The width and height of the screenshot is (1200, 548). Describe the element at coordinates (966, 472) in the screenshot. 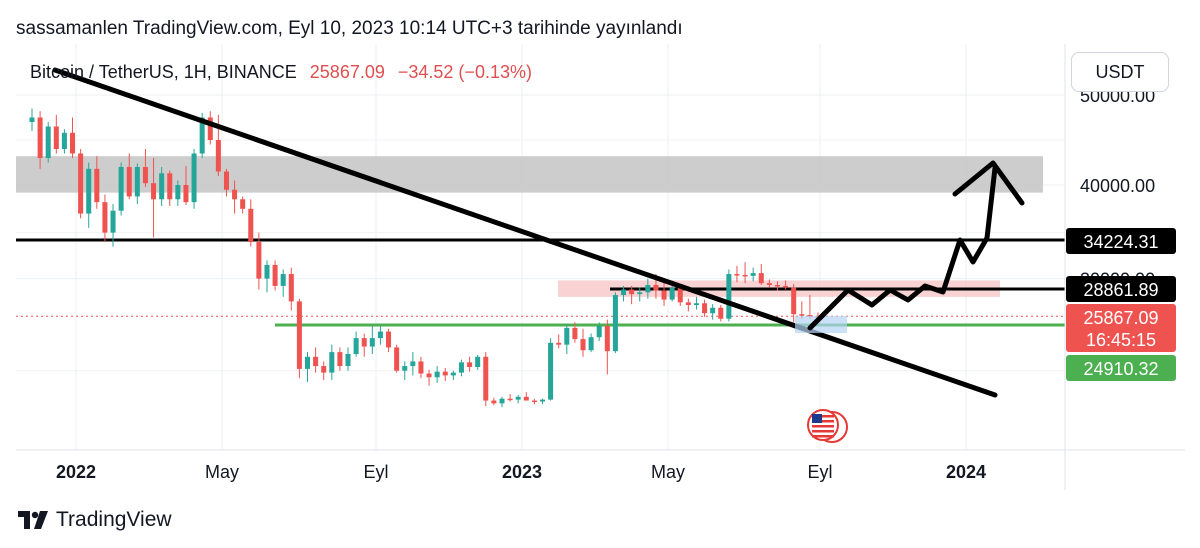

I see `x-tick-label: 2024` at that location.